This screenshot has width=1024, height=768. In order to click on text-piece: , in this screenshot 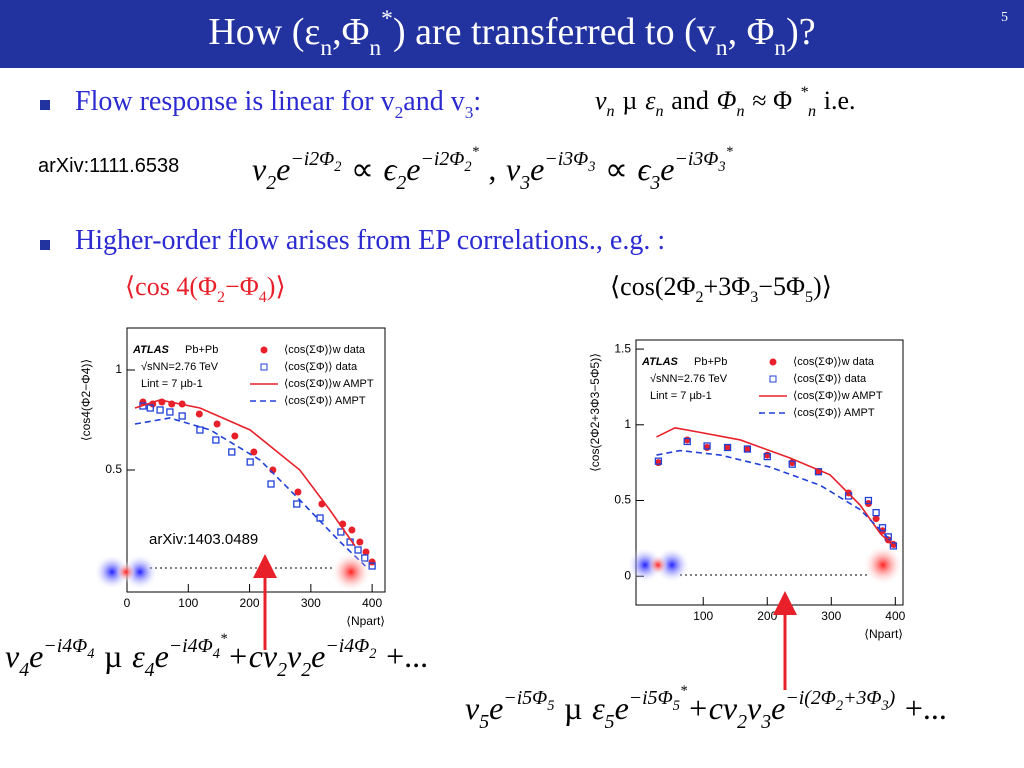, I will do `click(492, 169)`.